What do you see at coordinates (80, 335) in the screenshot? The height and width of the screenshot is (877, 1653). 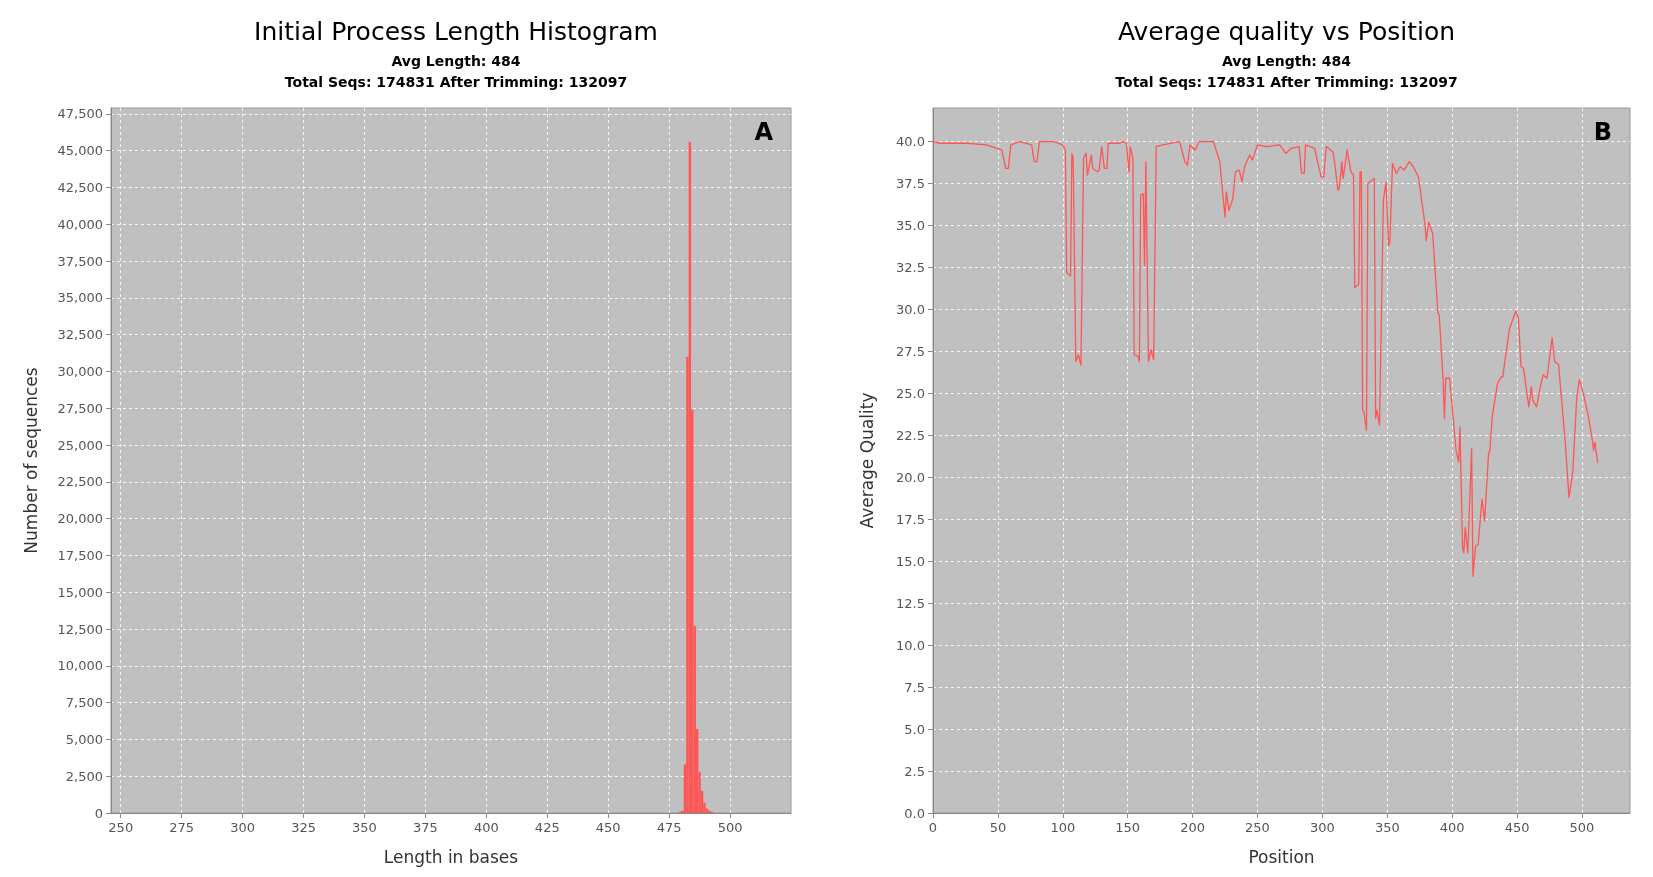 I see `y-tick-label: 32,500` at bounding box center [80, 335].